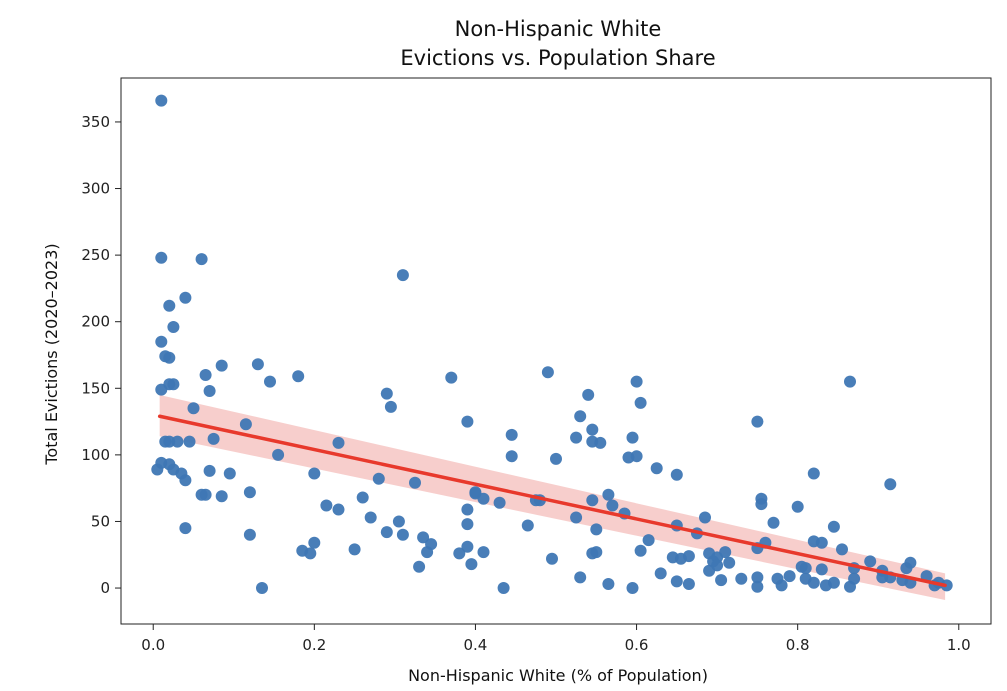 This screenshot has width=1007, height=691. I want to click on x-tick-label: 0.8, so click(798, 645).